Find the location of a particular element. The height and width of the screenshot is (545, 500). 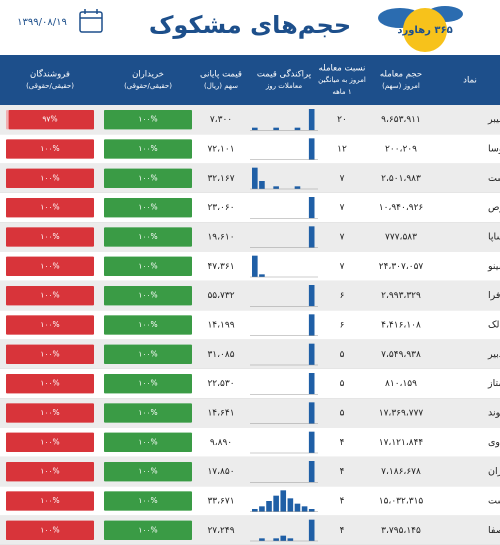

price: ۲۷،۲۴۹ is located at coordinates (220, 531).